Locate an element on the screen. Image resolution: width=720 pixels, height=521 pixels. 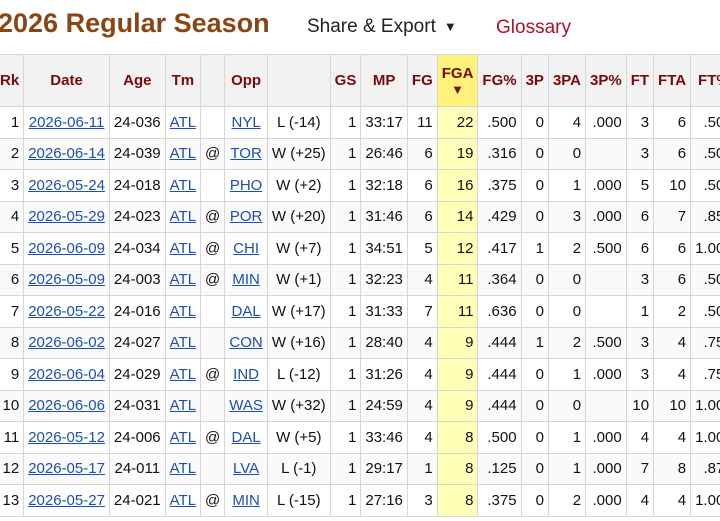
column-header-ft-pct: FT% is located at coordinates (705, 80).